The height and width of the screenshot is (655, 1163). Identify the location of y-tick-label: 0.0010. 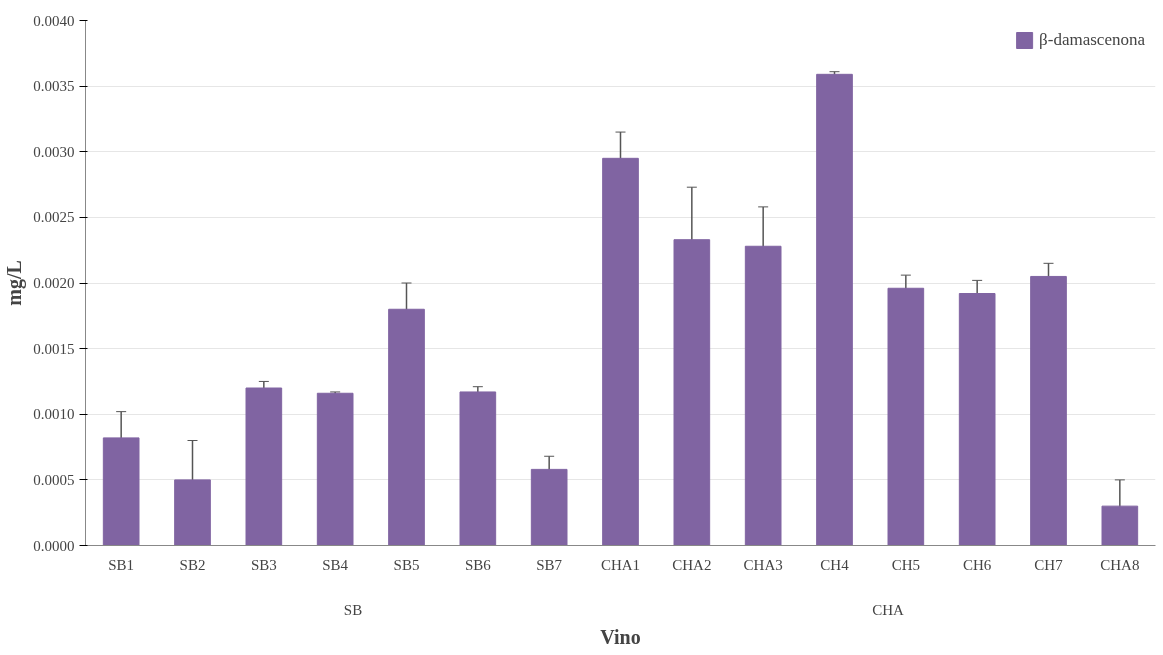
(54, 414).